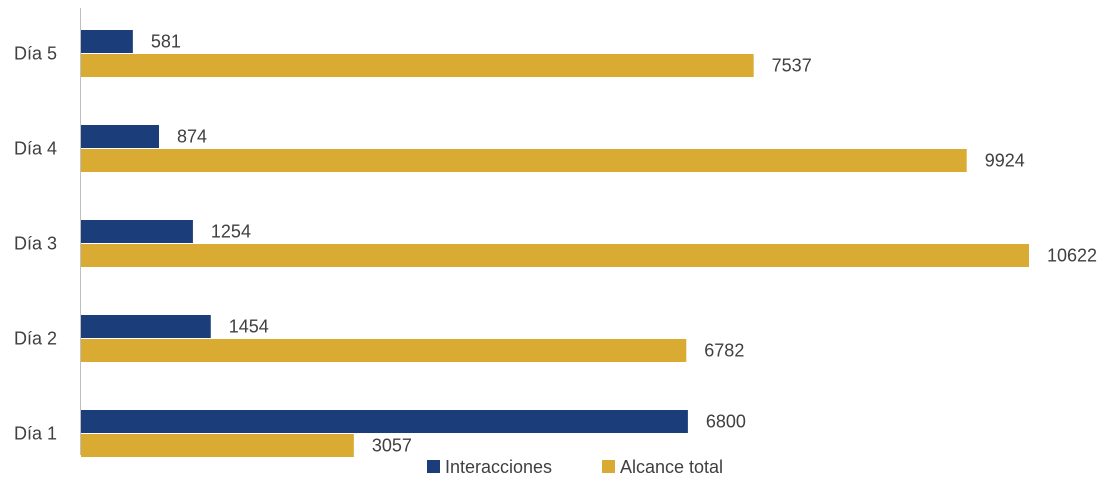 This screenshot has height=484, width=1110. Describe the element at coordinates (726, 422) in the screenshot. I see `data-label: 6800` at that location.